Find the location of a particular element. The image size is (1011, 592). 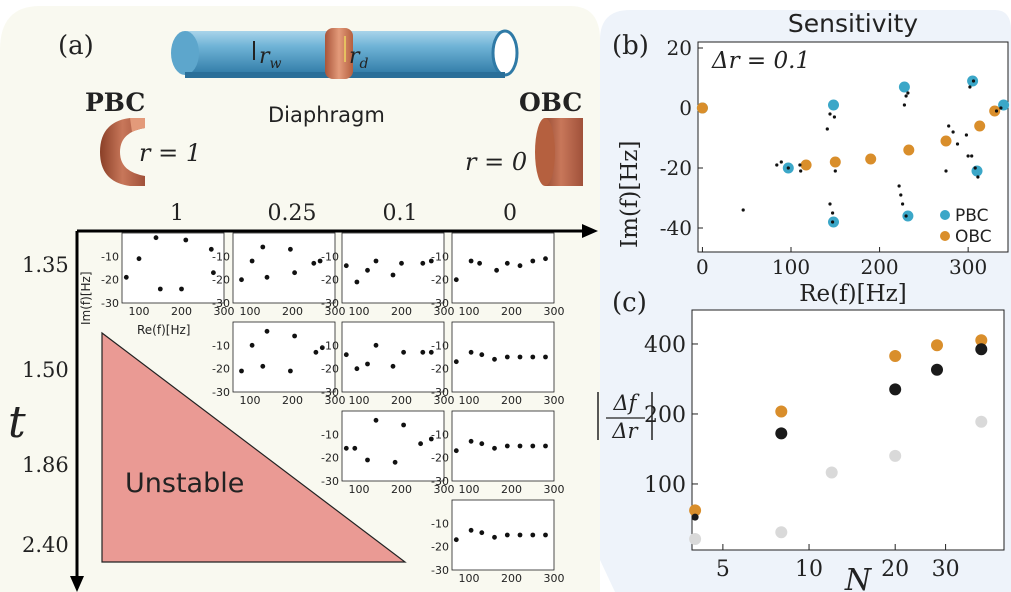

panel-b-xlabel: Re(f)[Hz] is located at coordinates (853, 294).